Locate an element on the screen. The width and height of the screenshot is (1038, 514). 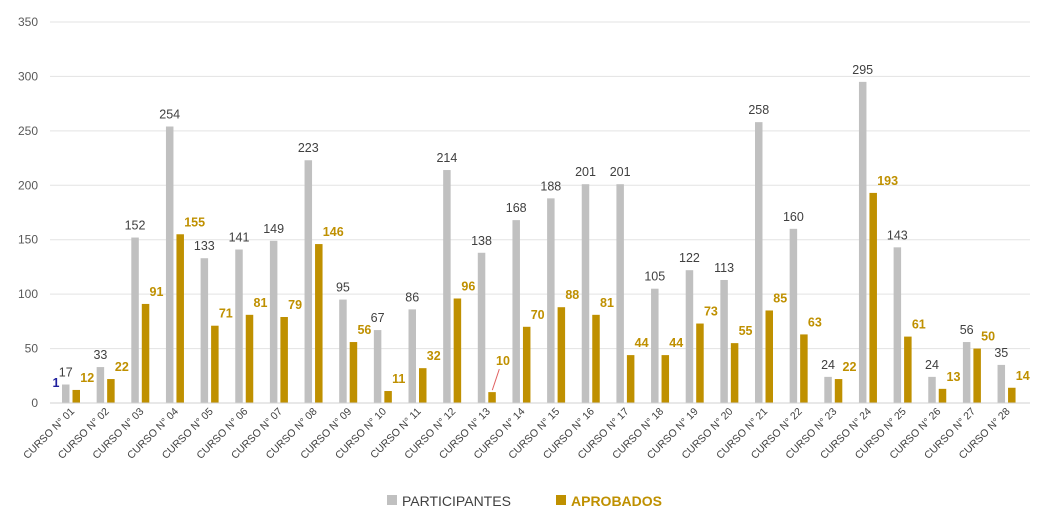
data-label-aprobados: 81 is located at coordinates (261, 303).